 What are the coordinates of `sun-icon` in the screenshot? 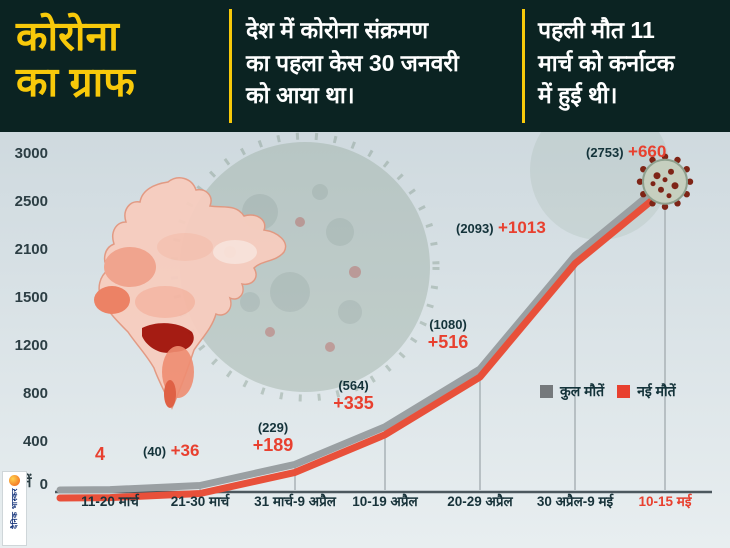 It's located at (14, 480).